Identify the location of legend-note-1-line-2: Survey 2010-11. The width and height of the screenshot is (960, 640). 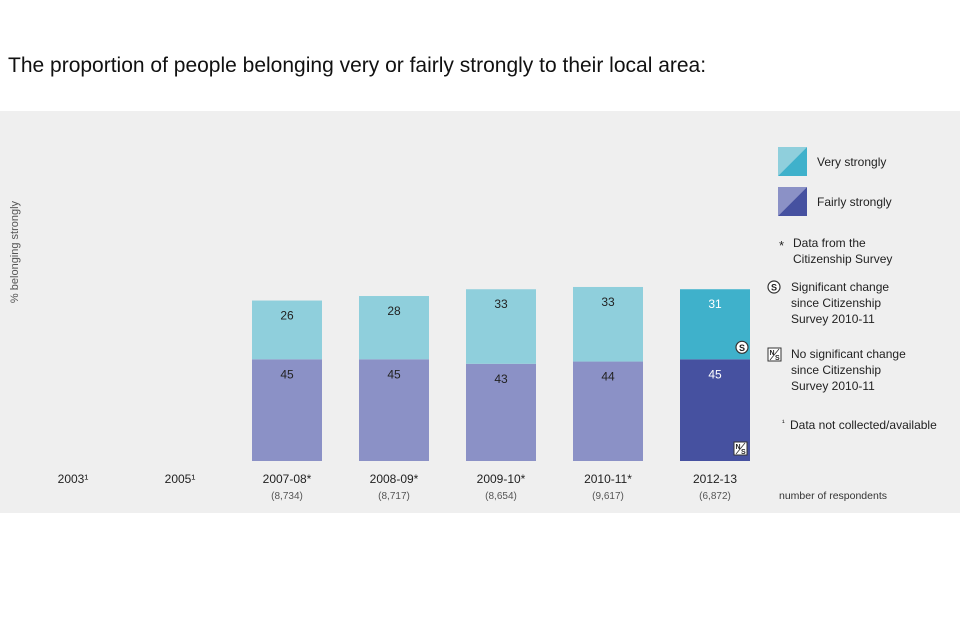
(833, 319).